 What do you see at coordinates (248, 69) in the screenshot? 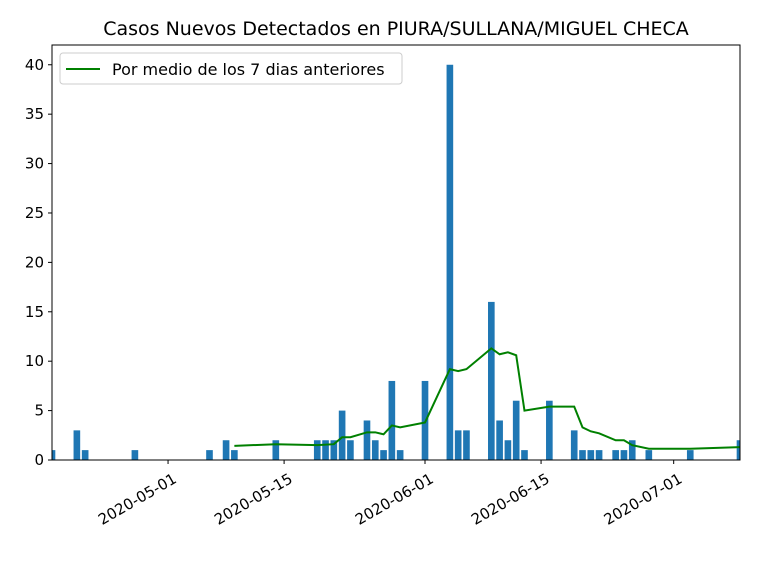
I see `legend-label: Por medio de los 7 dias anteriores` at bounding box center [248, 69].